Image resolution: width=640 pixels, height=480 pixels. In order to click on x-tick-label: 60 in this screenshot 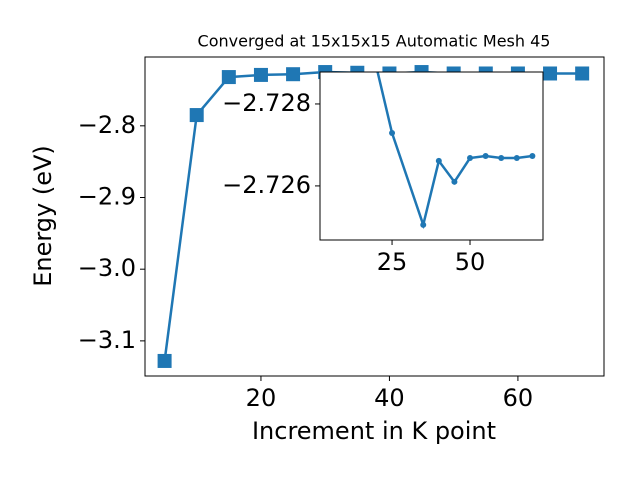, I will do `click(518, 398)`.